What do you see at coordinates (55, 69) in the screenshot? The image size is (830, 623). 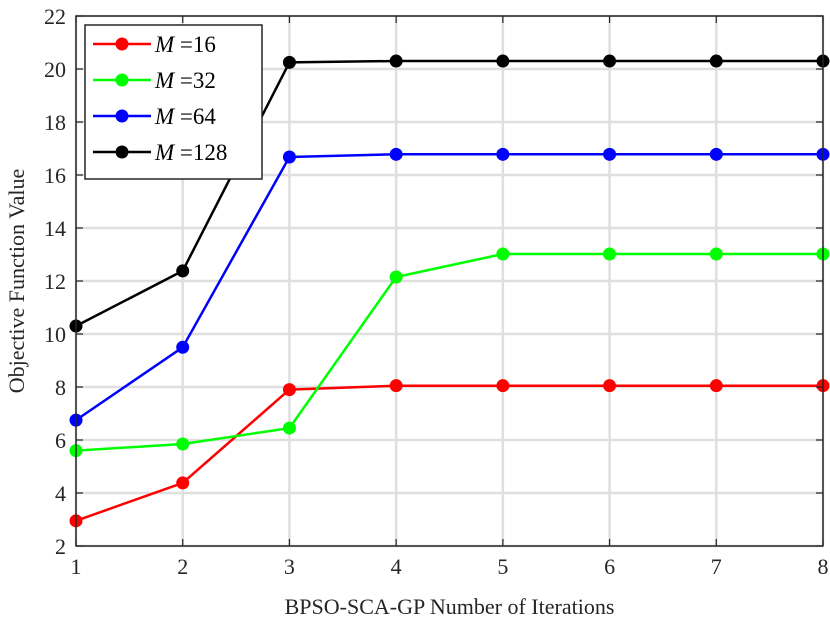 I see `y-tick-label: 20` at bounding box center [55, 69].